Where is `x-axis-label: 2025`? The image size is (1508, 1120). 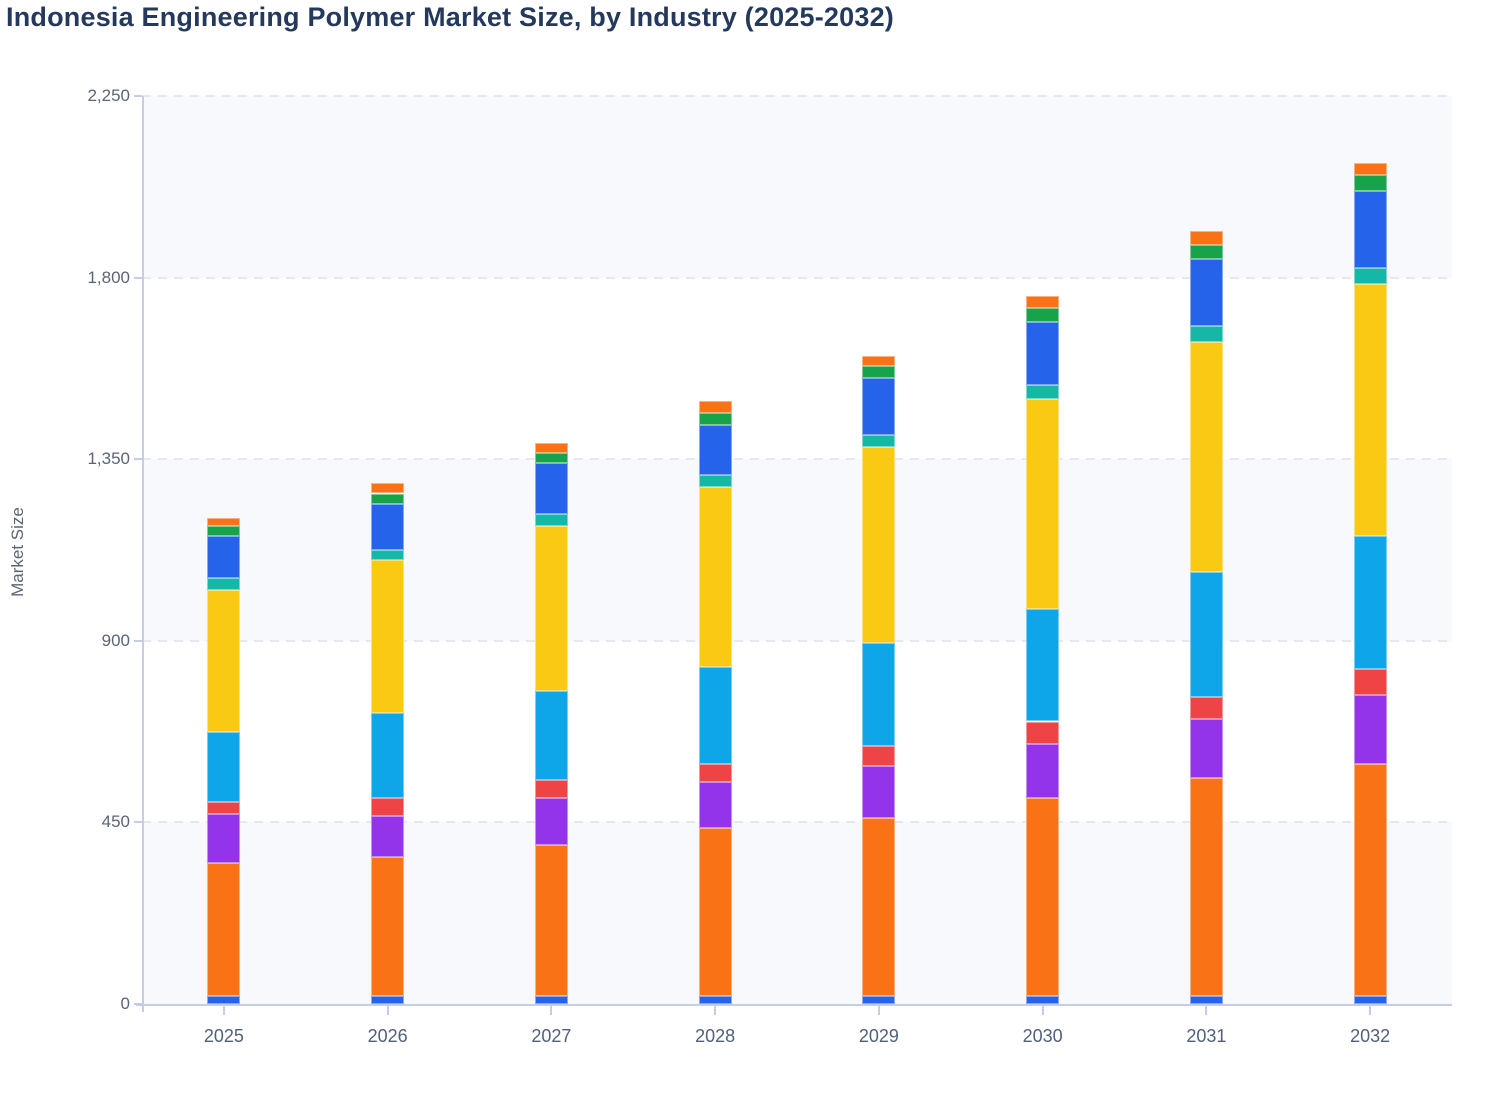
x-axis-label: 2025 is located at coordinates (223, 1036).